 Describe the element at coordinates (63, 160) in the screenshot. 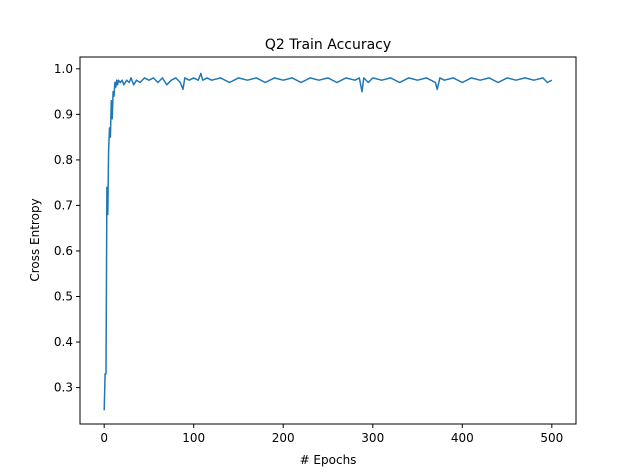

I see `y-tick-label: 0.8` at that location.